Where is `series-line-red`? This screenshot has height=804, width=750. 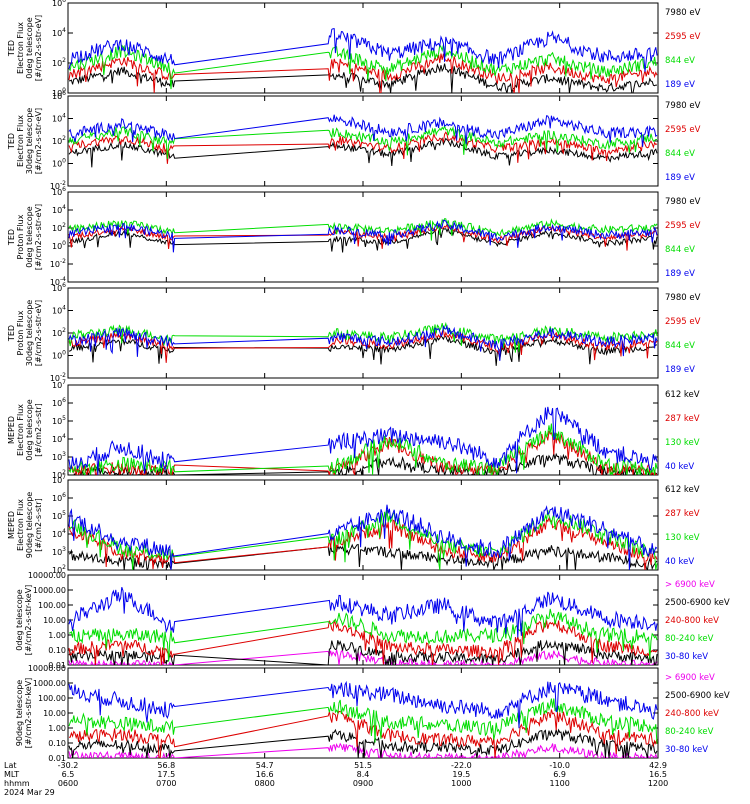 series-line-red is located at coordinates (363, 147).